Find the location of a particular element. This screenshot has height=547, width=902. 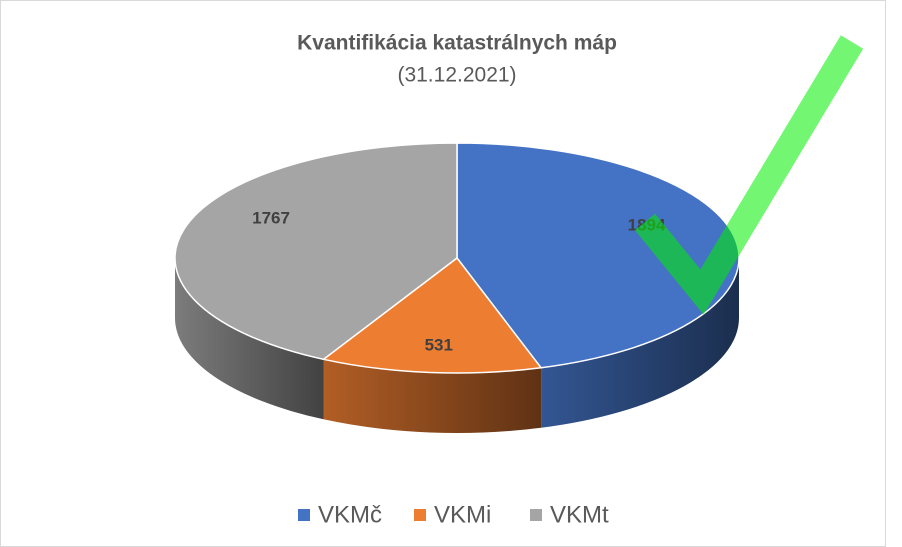

data-label: 531 is located at coordinates (439, 344).